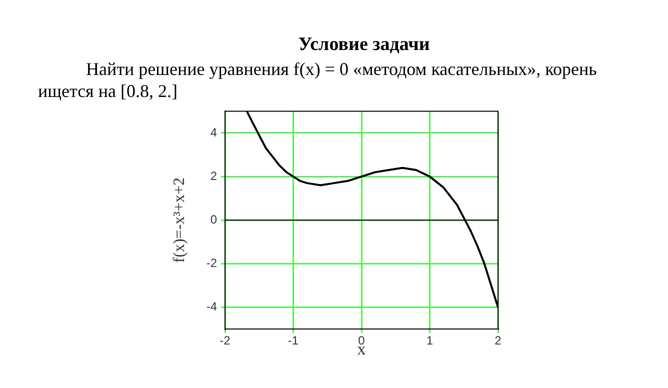 The height and width of the screenshot is (388, 668). I want to click on y-tick-label: 4, so click(214, 132).